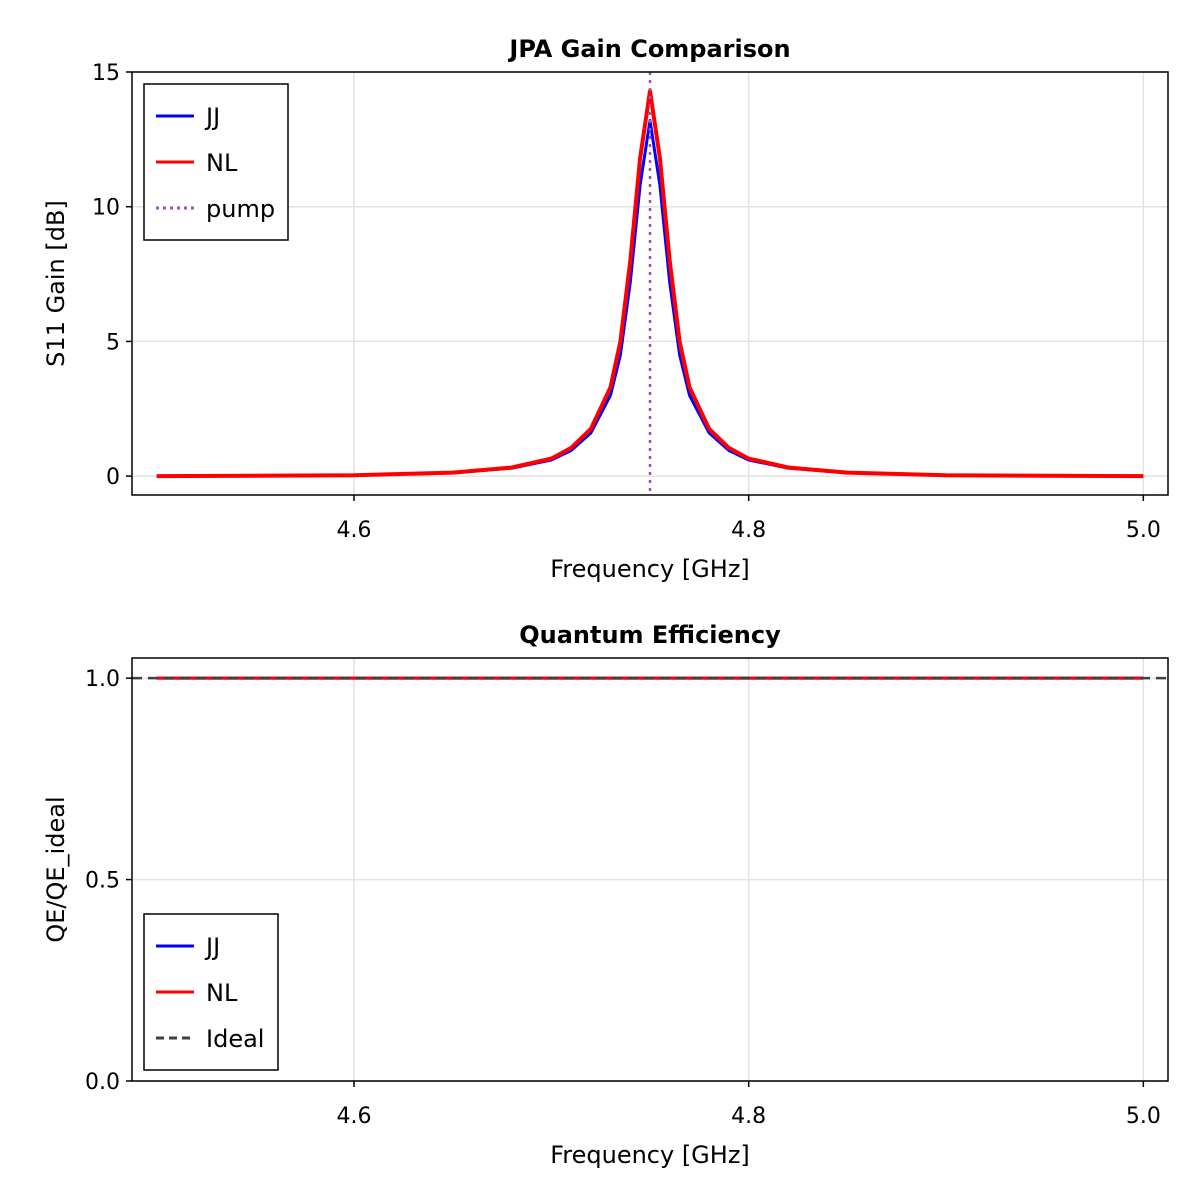  I want to click on qe-x-tick-label: 4.8, so click(748, 1116).